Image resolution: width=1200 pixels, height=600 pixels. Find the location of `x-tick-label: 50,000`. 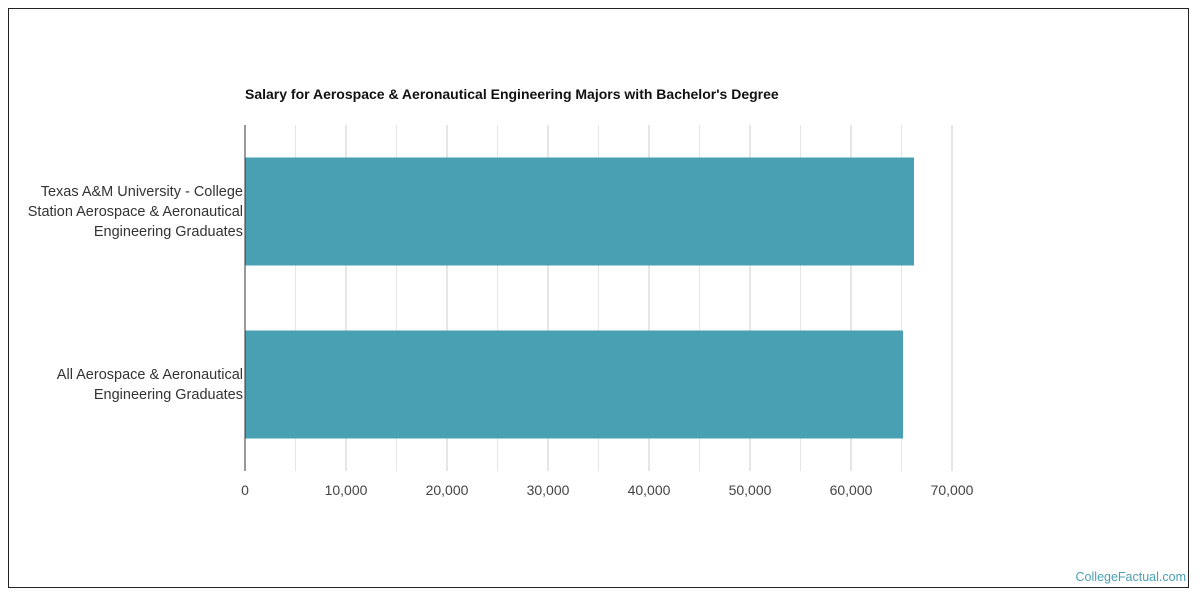

x-tick-label: 50,000 is located at coordinates (750, 490).